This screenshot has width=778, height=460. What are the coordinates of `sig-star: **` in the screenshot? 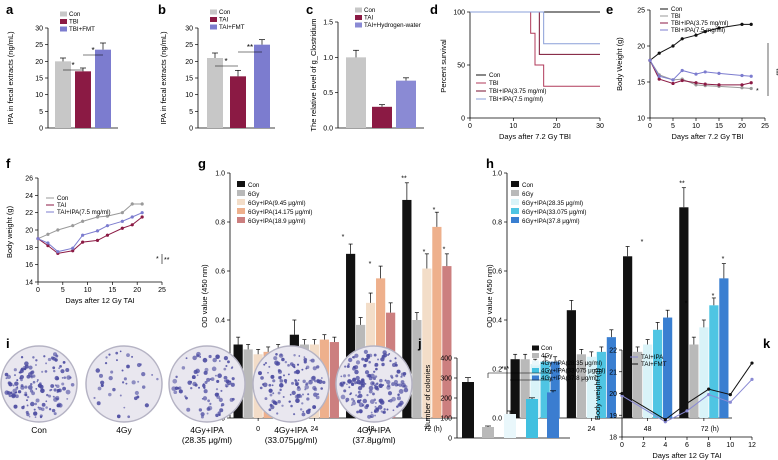 It's located at (682, 183).